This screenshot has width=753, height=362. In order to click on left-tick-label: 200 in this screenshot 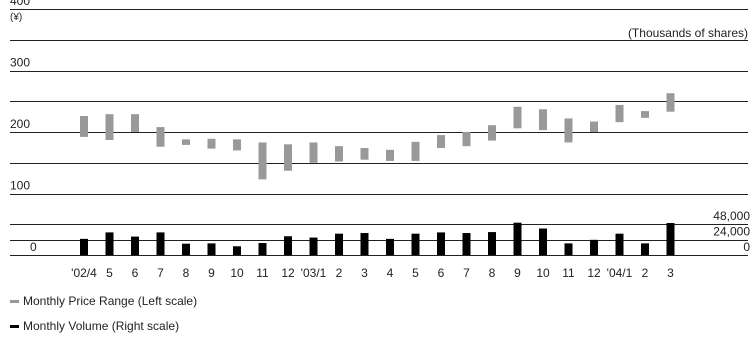, I will do `click(20, 124)`.